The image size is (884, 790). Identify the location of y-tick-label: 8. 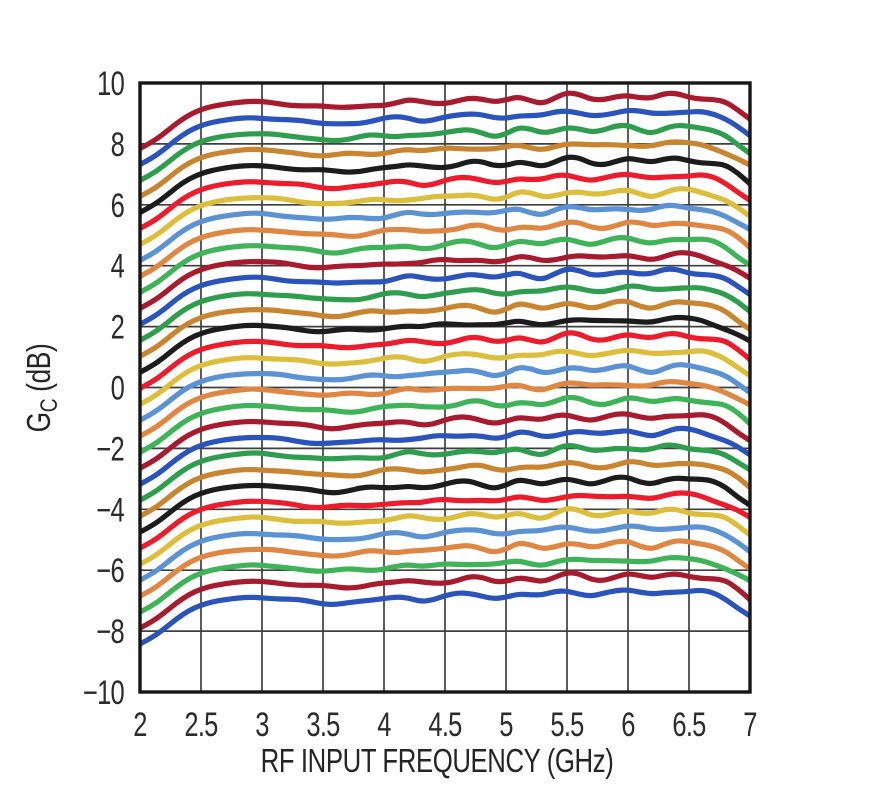
(118, 144).